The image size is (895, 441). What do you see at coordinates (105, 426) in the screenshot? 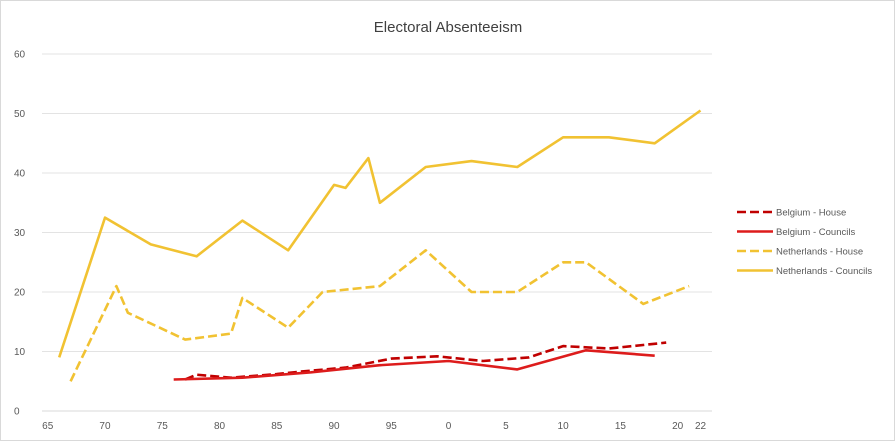
I see `x-tick-label: 70` at bounding box center [105, 426].